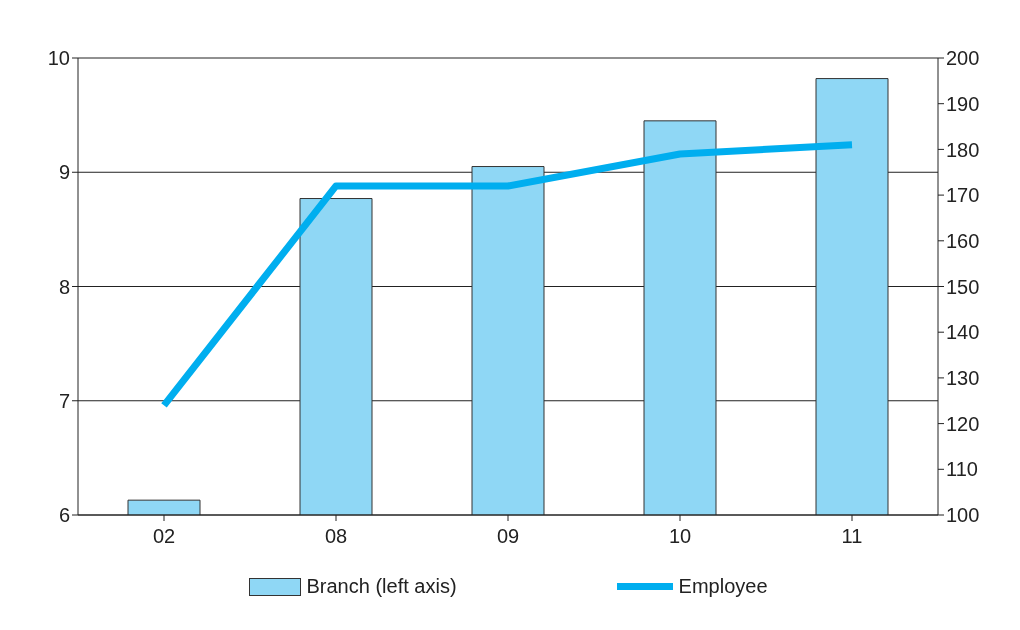 This screenshot has height=630, width=1020. Describe the element at coordinates (963, 378) in the screenshot. I see `y2-tick-label: 130` at that location.